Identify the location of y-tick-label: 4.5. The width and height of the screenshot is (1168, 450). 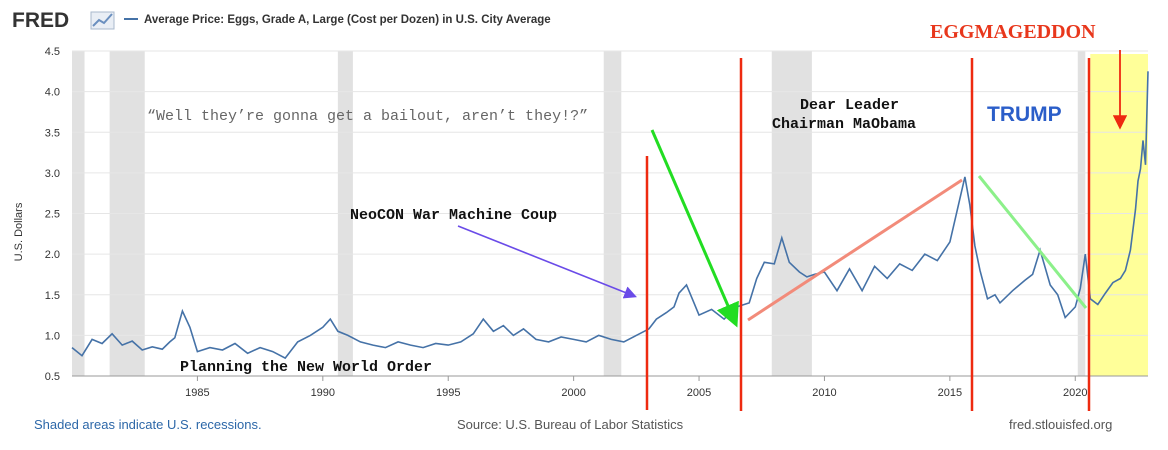
(52, 52).